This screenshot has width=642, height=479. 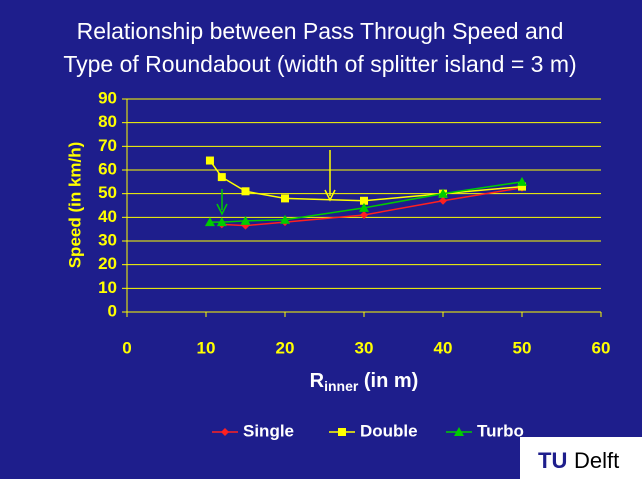 I want to click on legend-label: Double, so click(x=389, y=430).